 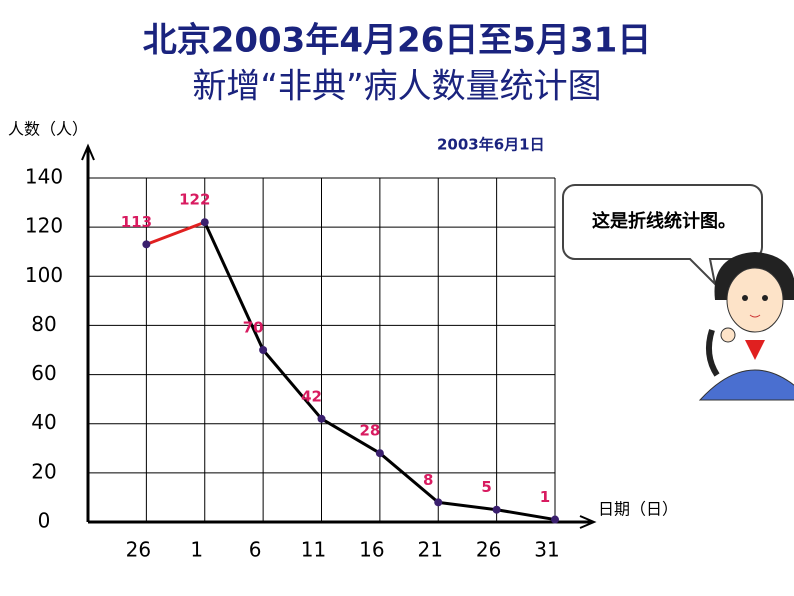 What do you see at coordinates (638, 509) in the screenshot?
I see `x-axis-label: 日期（日）` at bounding box center [638, 509].